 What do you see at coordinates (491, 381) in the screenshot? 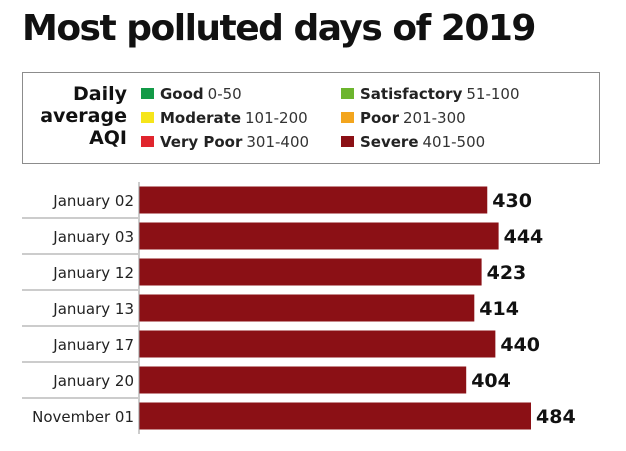
I see `value-label: 404` at bounding box center [491, 381].